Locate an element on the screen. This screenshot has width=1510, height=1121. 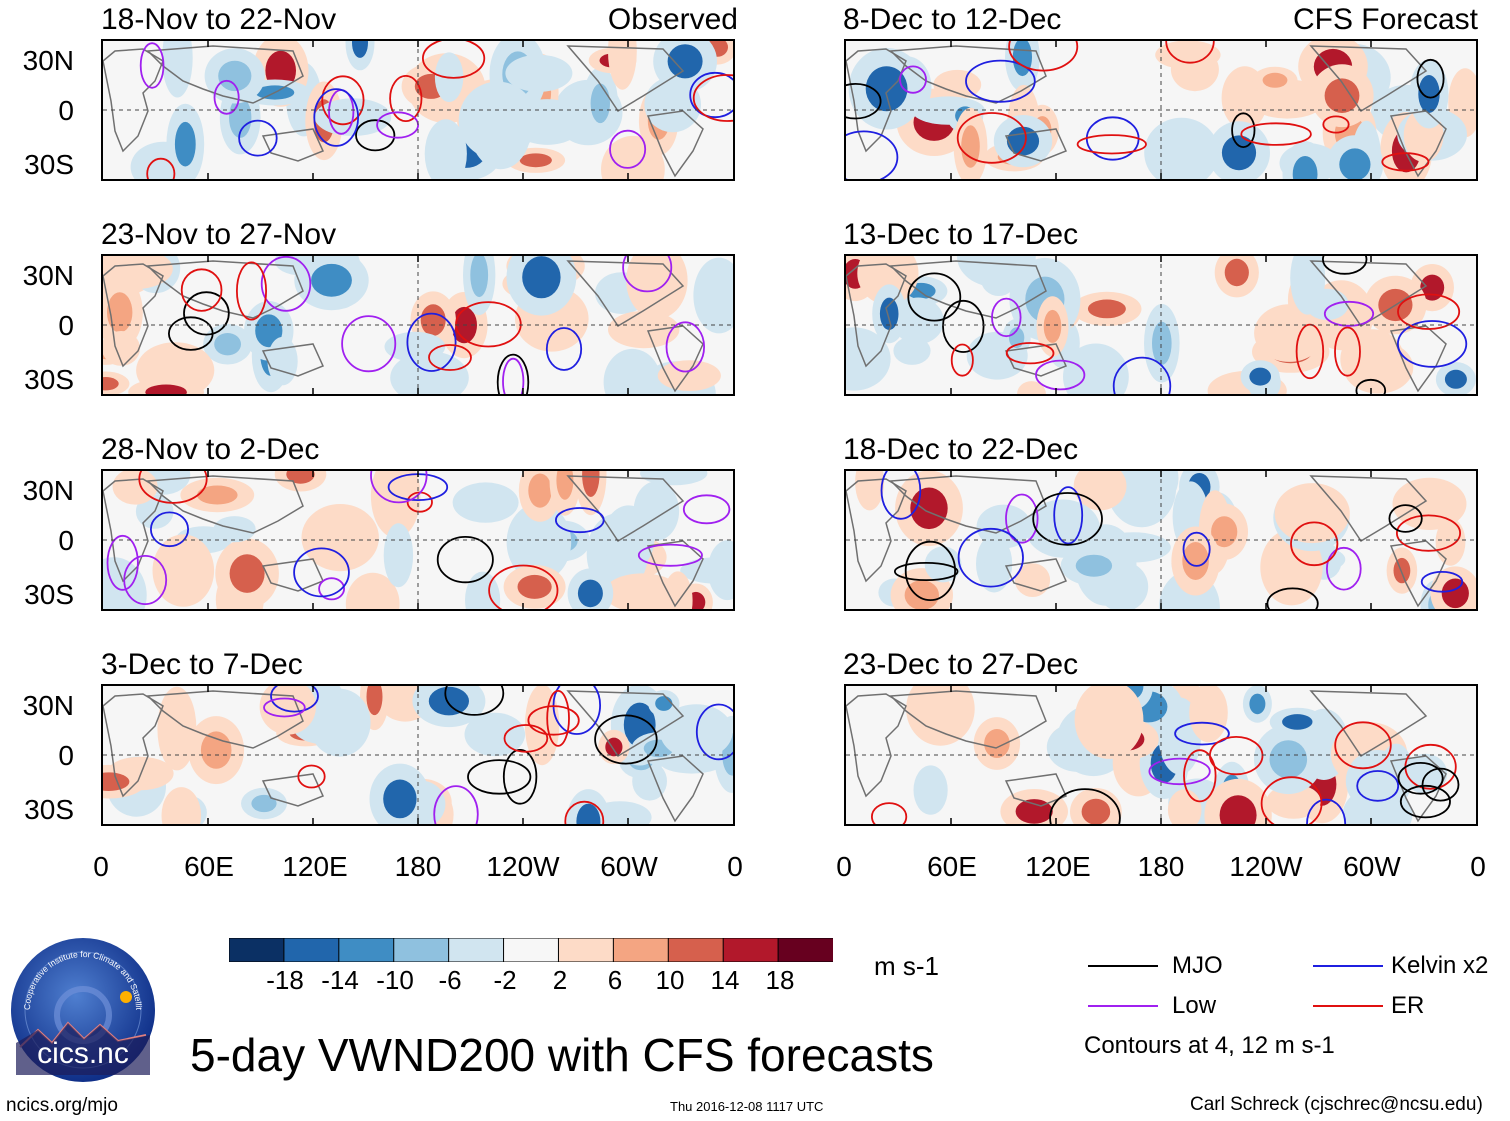
legend-label-kelvin: Kelvin x2 is located at coordinates (1440, 965).